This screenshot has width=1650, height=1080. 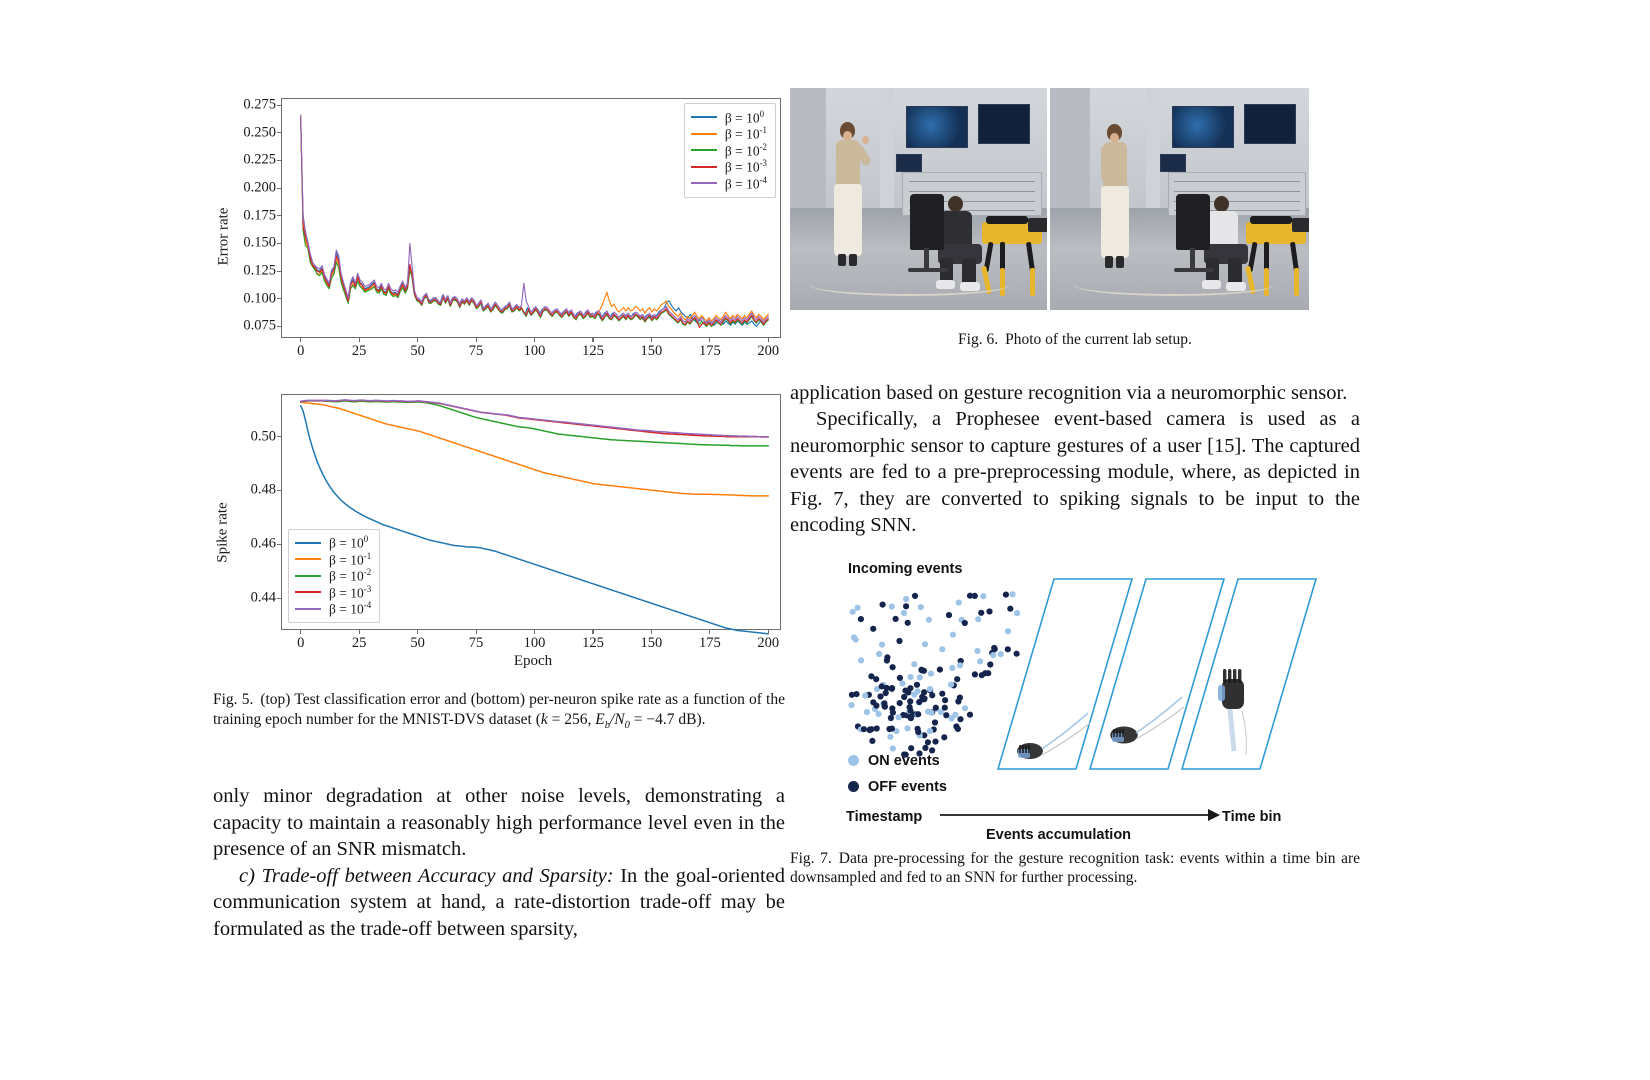 What do you see at coordinates (301, 351) in the screenshot?
I see `x-axis-tick-label: 0` at bounding box center [301, 351].